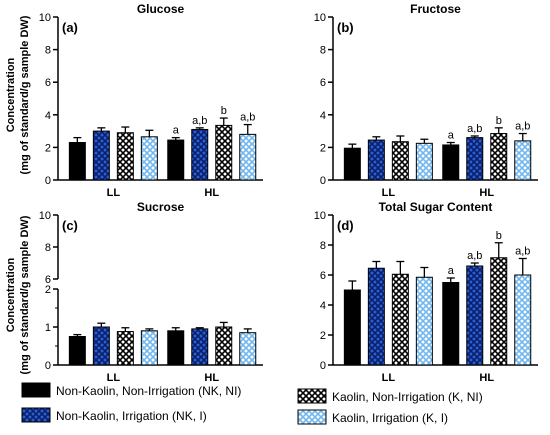  I want to click on panel-label: (a), so click(70, 27).